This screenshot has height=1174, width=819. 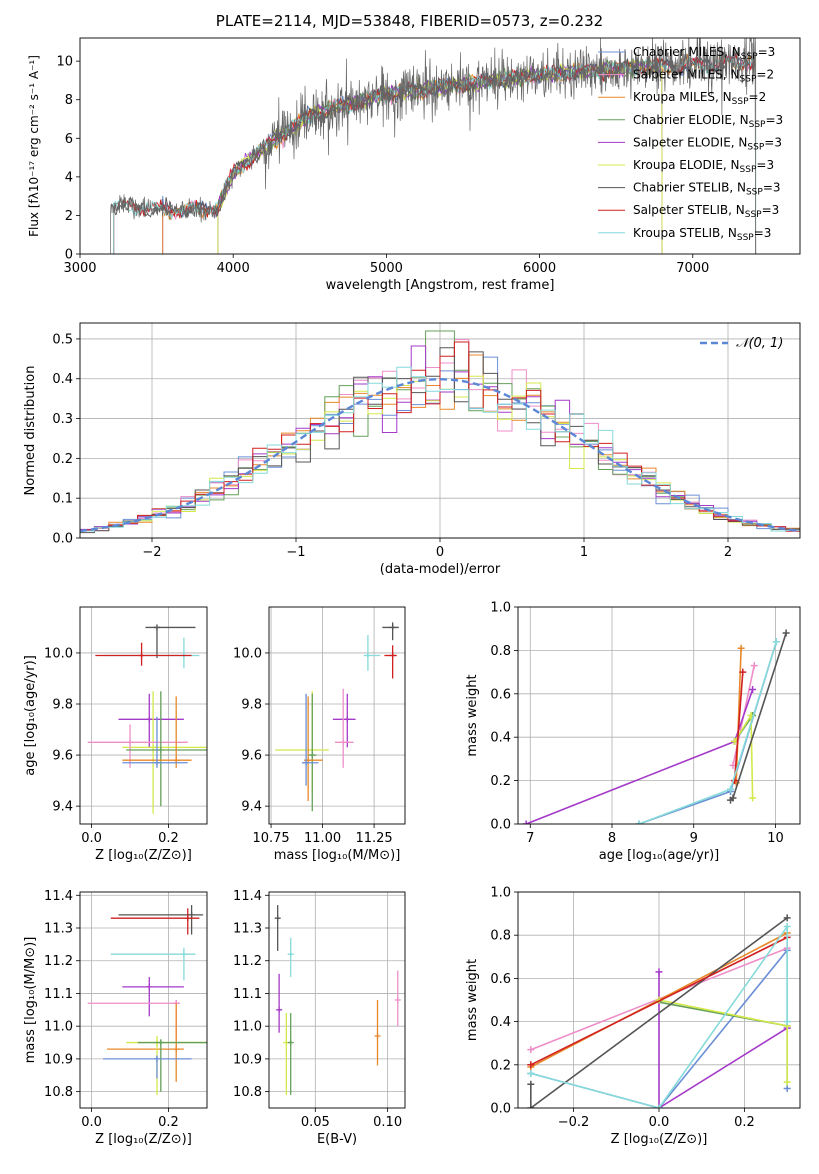 I want to click on y-tick-label: 0.4, so click(x=500, y=1022).